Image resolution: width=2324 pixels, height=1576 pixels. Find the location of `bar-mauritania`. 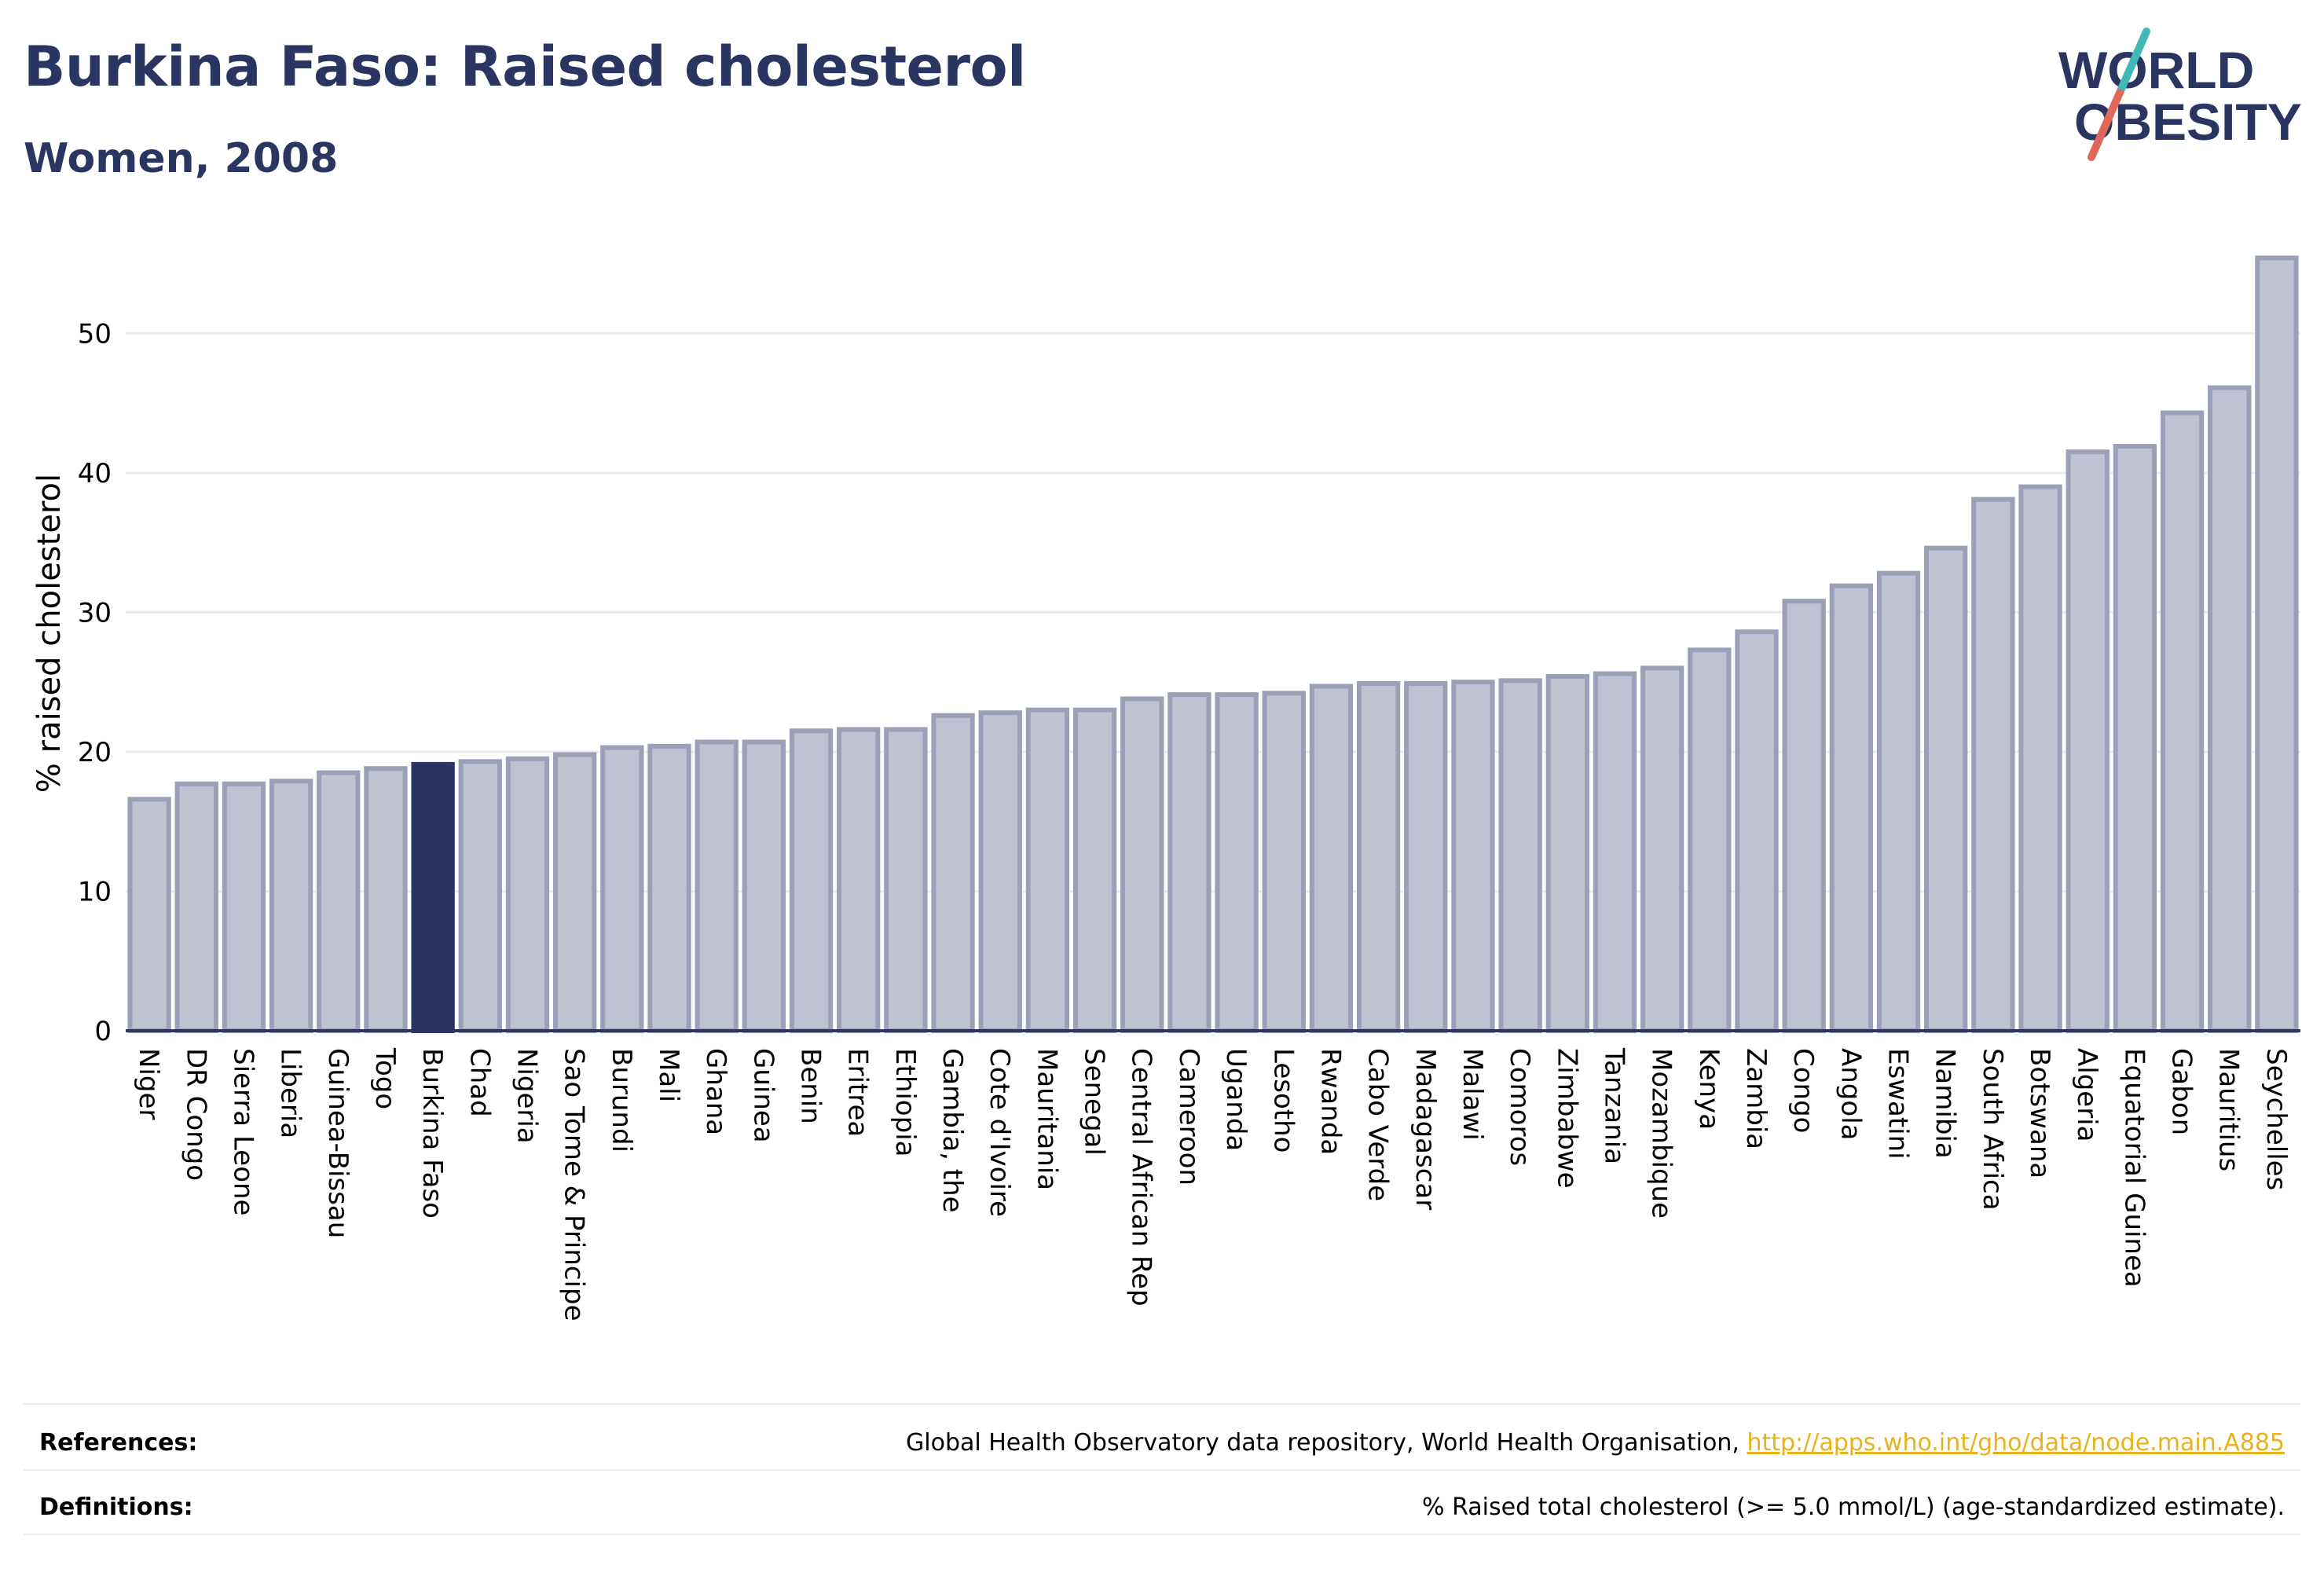

bar-mauritania is located at coordinates (1047, 870).